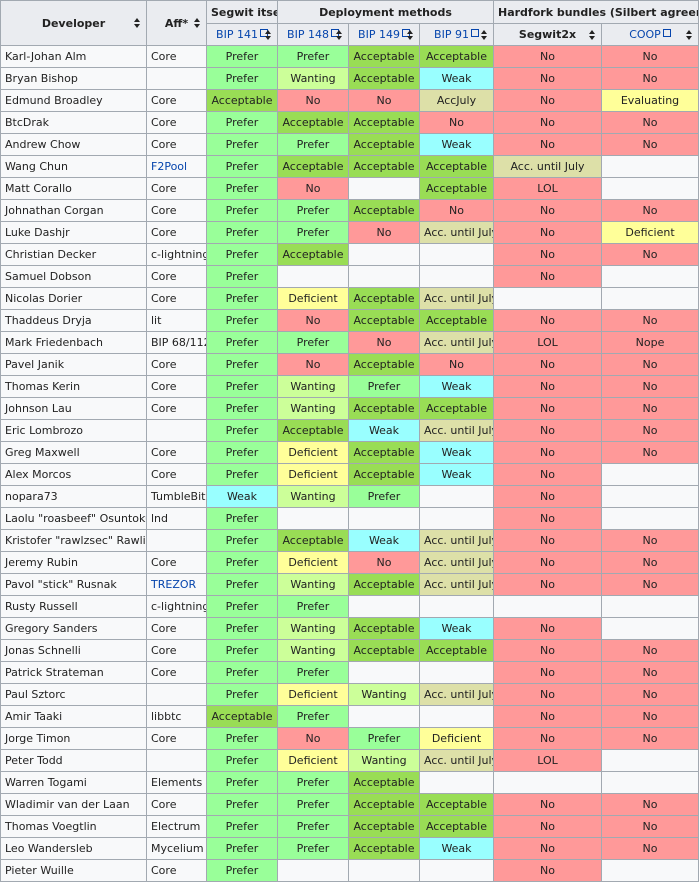  I want to click on developer-cell: Nicolas Dorier, so click(73, 298).